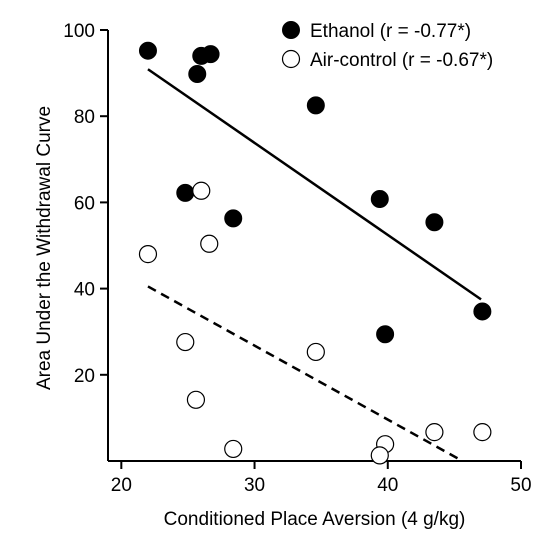 This screenshot has width=550, height=544. I want to click on x-tick-label: 40, so click(387, 485).